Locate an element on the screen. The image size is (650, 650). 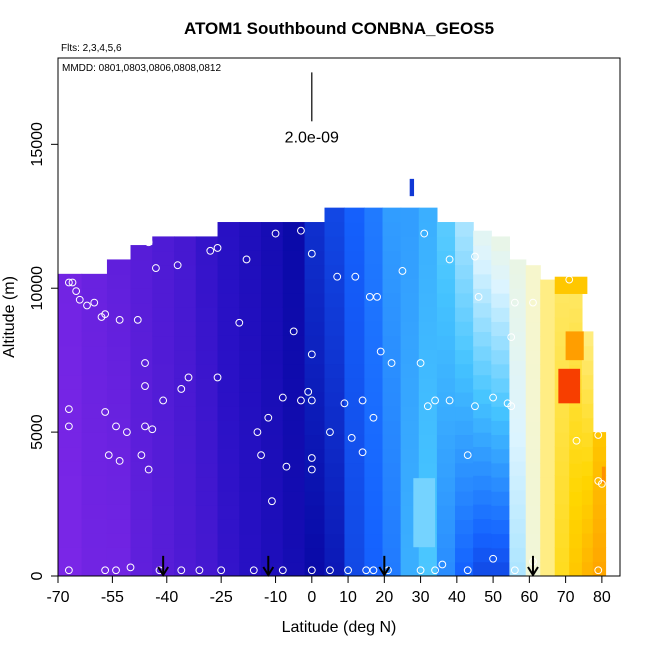
x-tick-label: -55 is located at coordinates (112, 597).